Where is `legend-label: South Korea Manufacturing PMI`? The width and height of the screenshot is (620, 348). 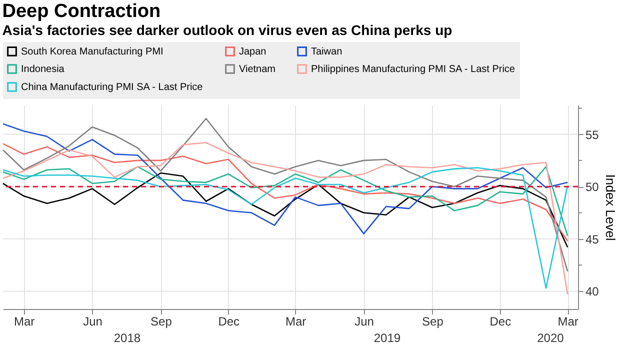
legend-label: South Korea Manufacturing PMI is located at coordinates (92, 52).